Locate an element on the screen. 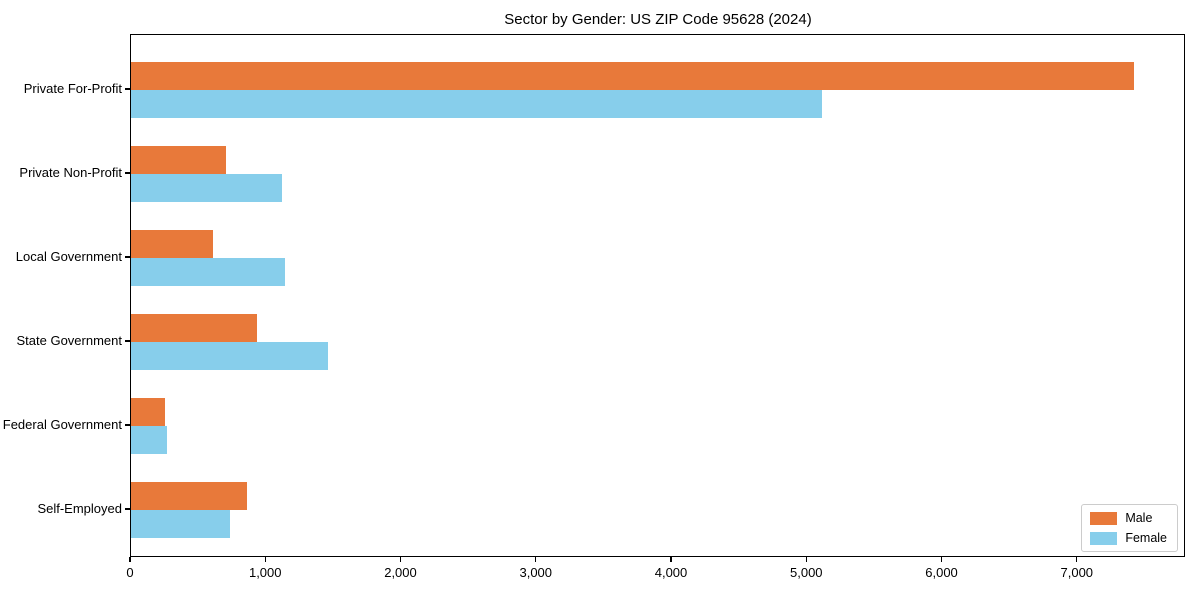 The image size is (1200, 600). bar-male-self-employed is located at coordinates (189, 496).